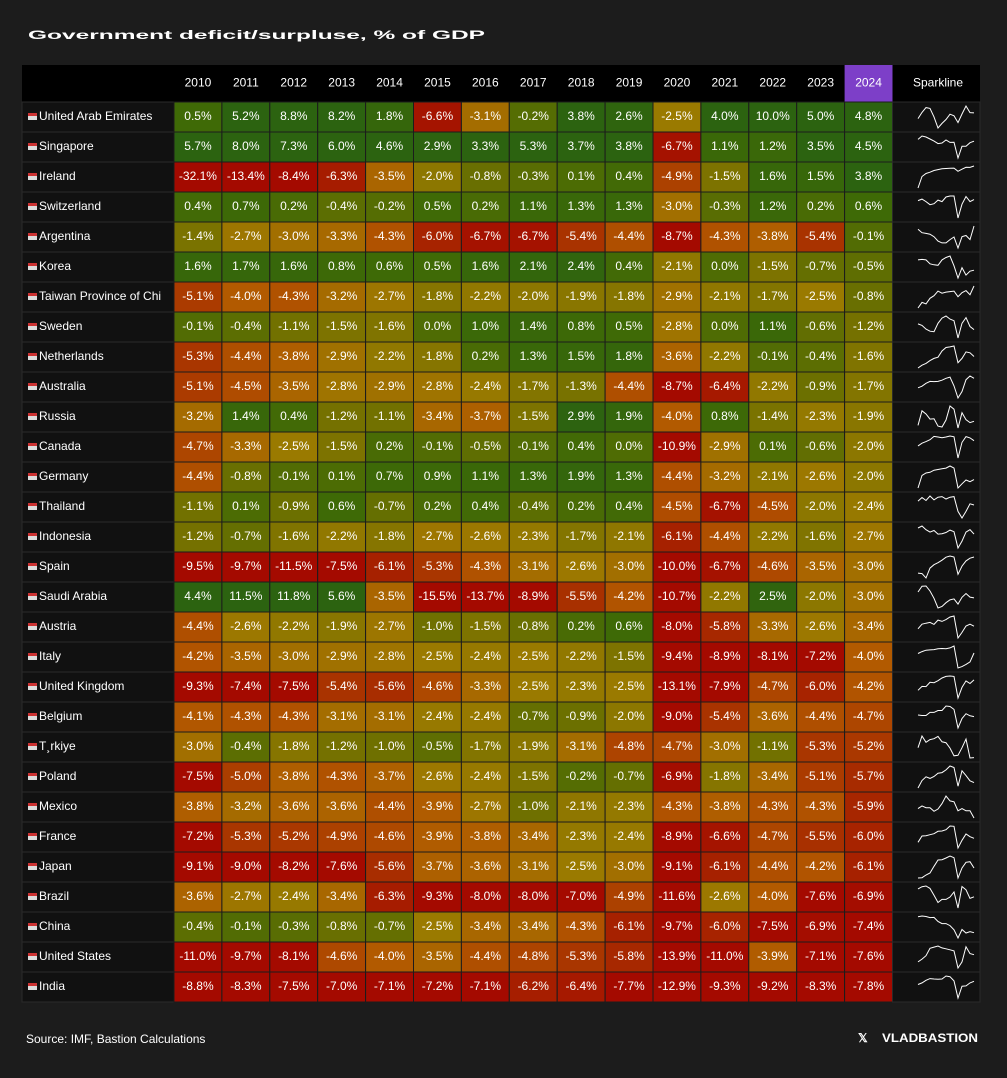  What do you see at coordinates (869, 236) in the screenshot?
I see `cell-value: -0.1%` at bounding box center [869, 236].